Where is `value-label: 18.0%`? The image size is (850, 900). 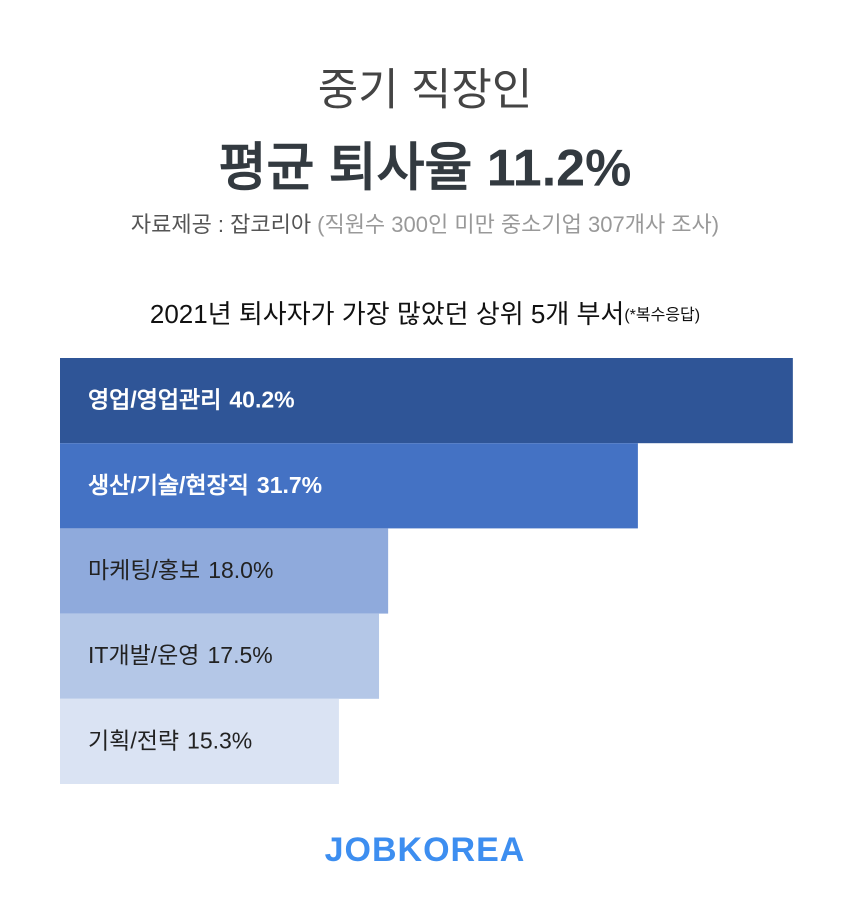 value-label: 18.0% is located at coordinates (240, 570).